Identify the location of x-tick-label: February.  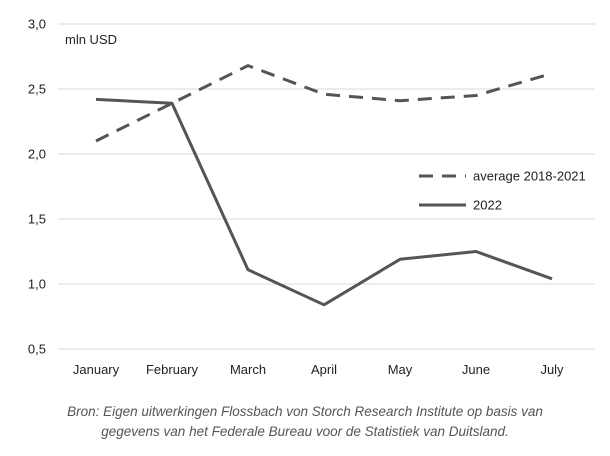
(172, 369).